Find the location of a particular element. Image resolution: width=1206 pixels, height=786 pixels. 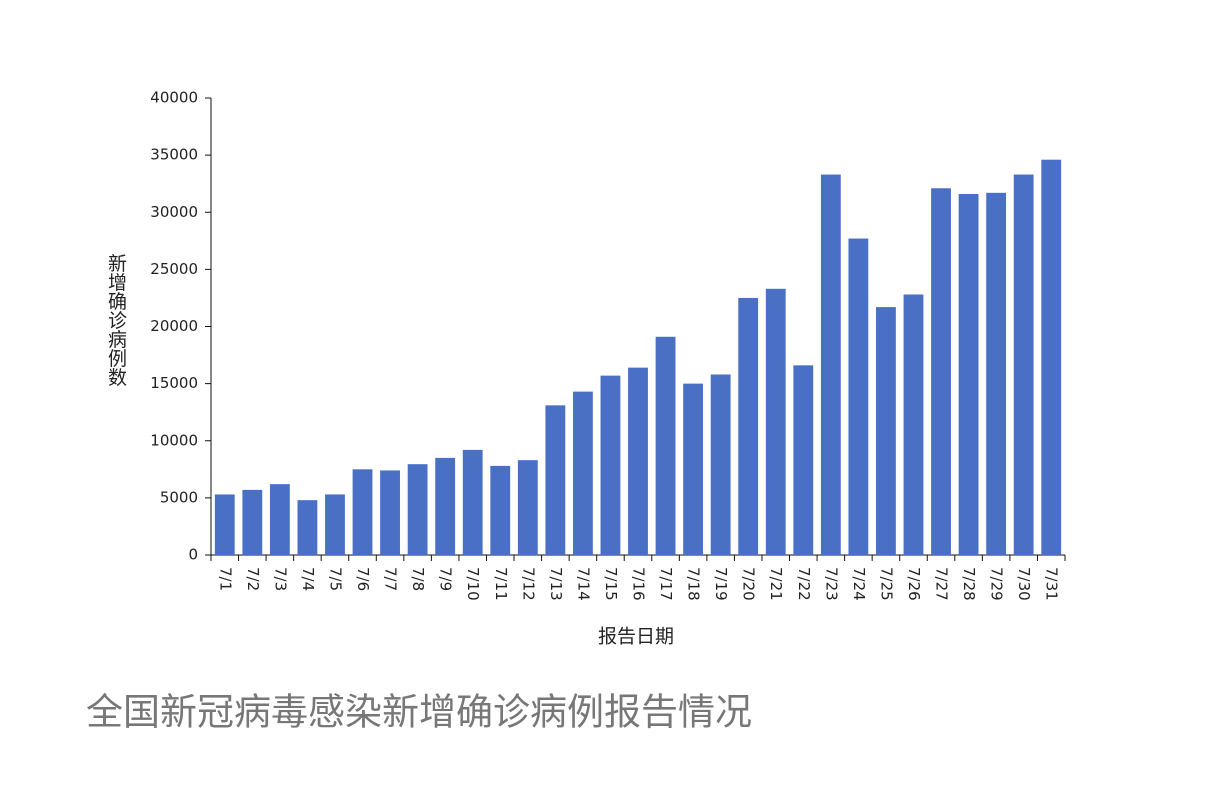

x-tick-label: 7/31 is located at coordinates (1052, 584).